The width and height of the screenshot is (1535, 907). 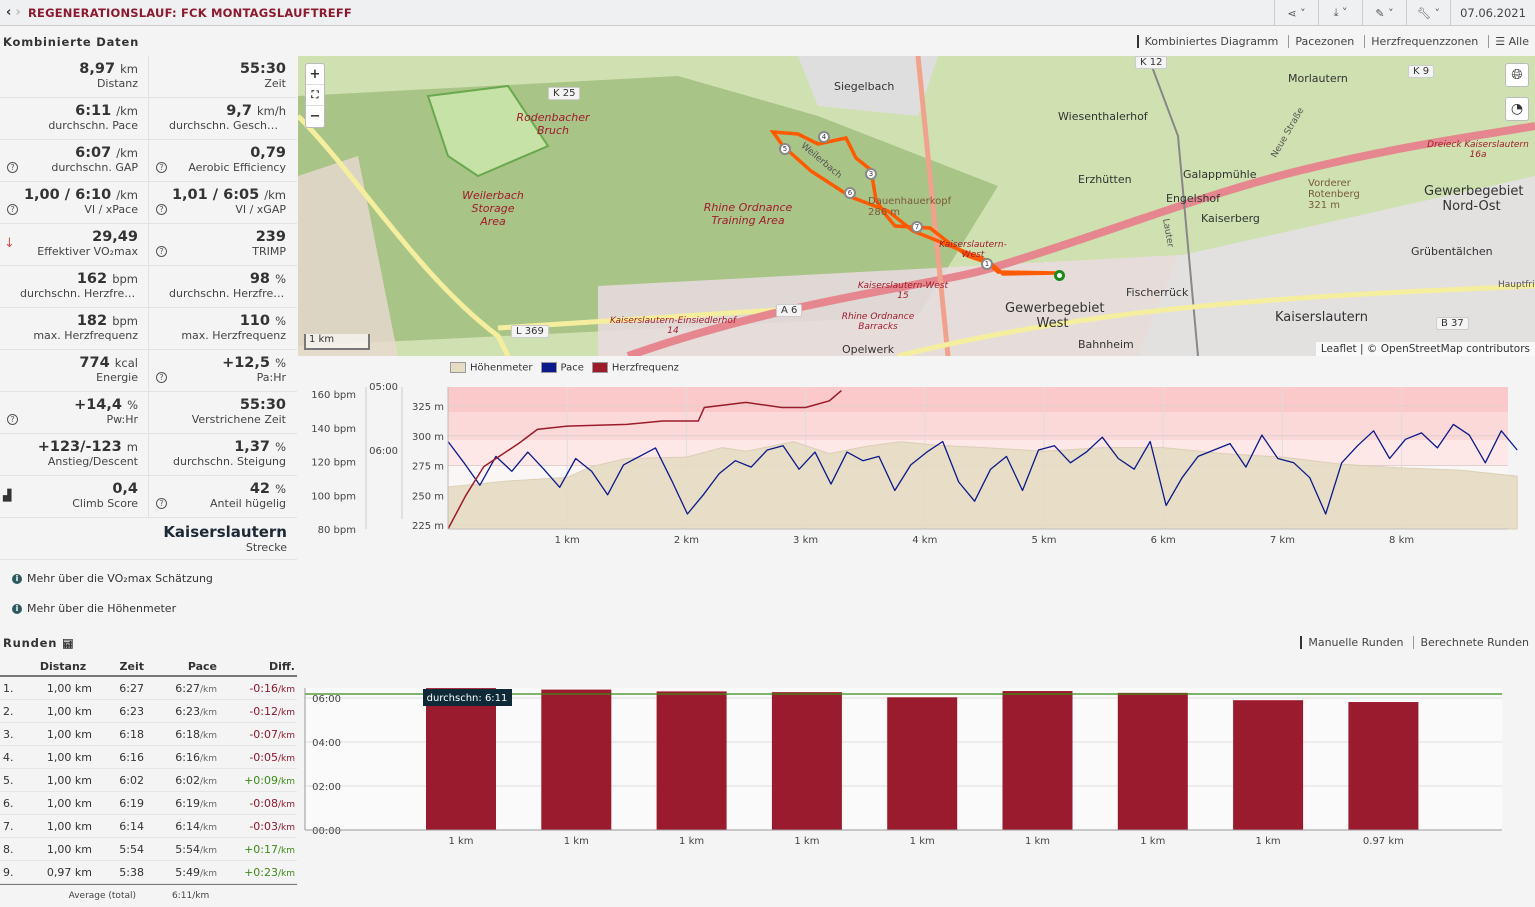 What do you see at coordinates (118, 849) in the screenshot?
I see `table-cell: 5:54` at bounding box center [118, 849].